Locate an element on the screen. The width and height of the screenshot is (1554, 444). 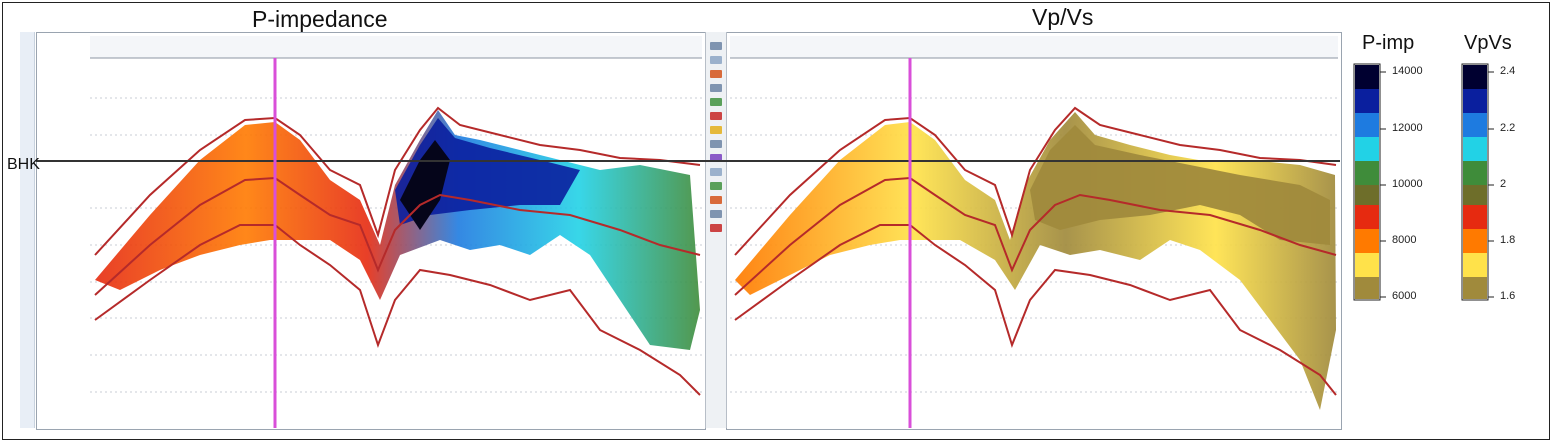
colorbar-tick-marks is located at coordinates (1437, 184).